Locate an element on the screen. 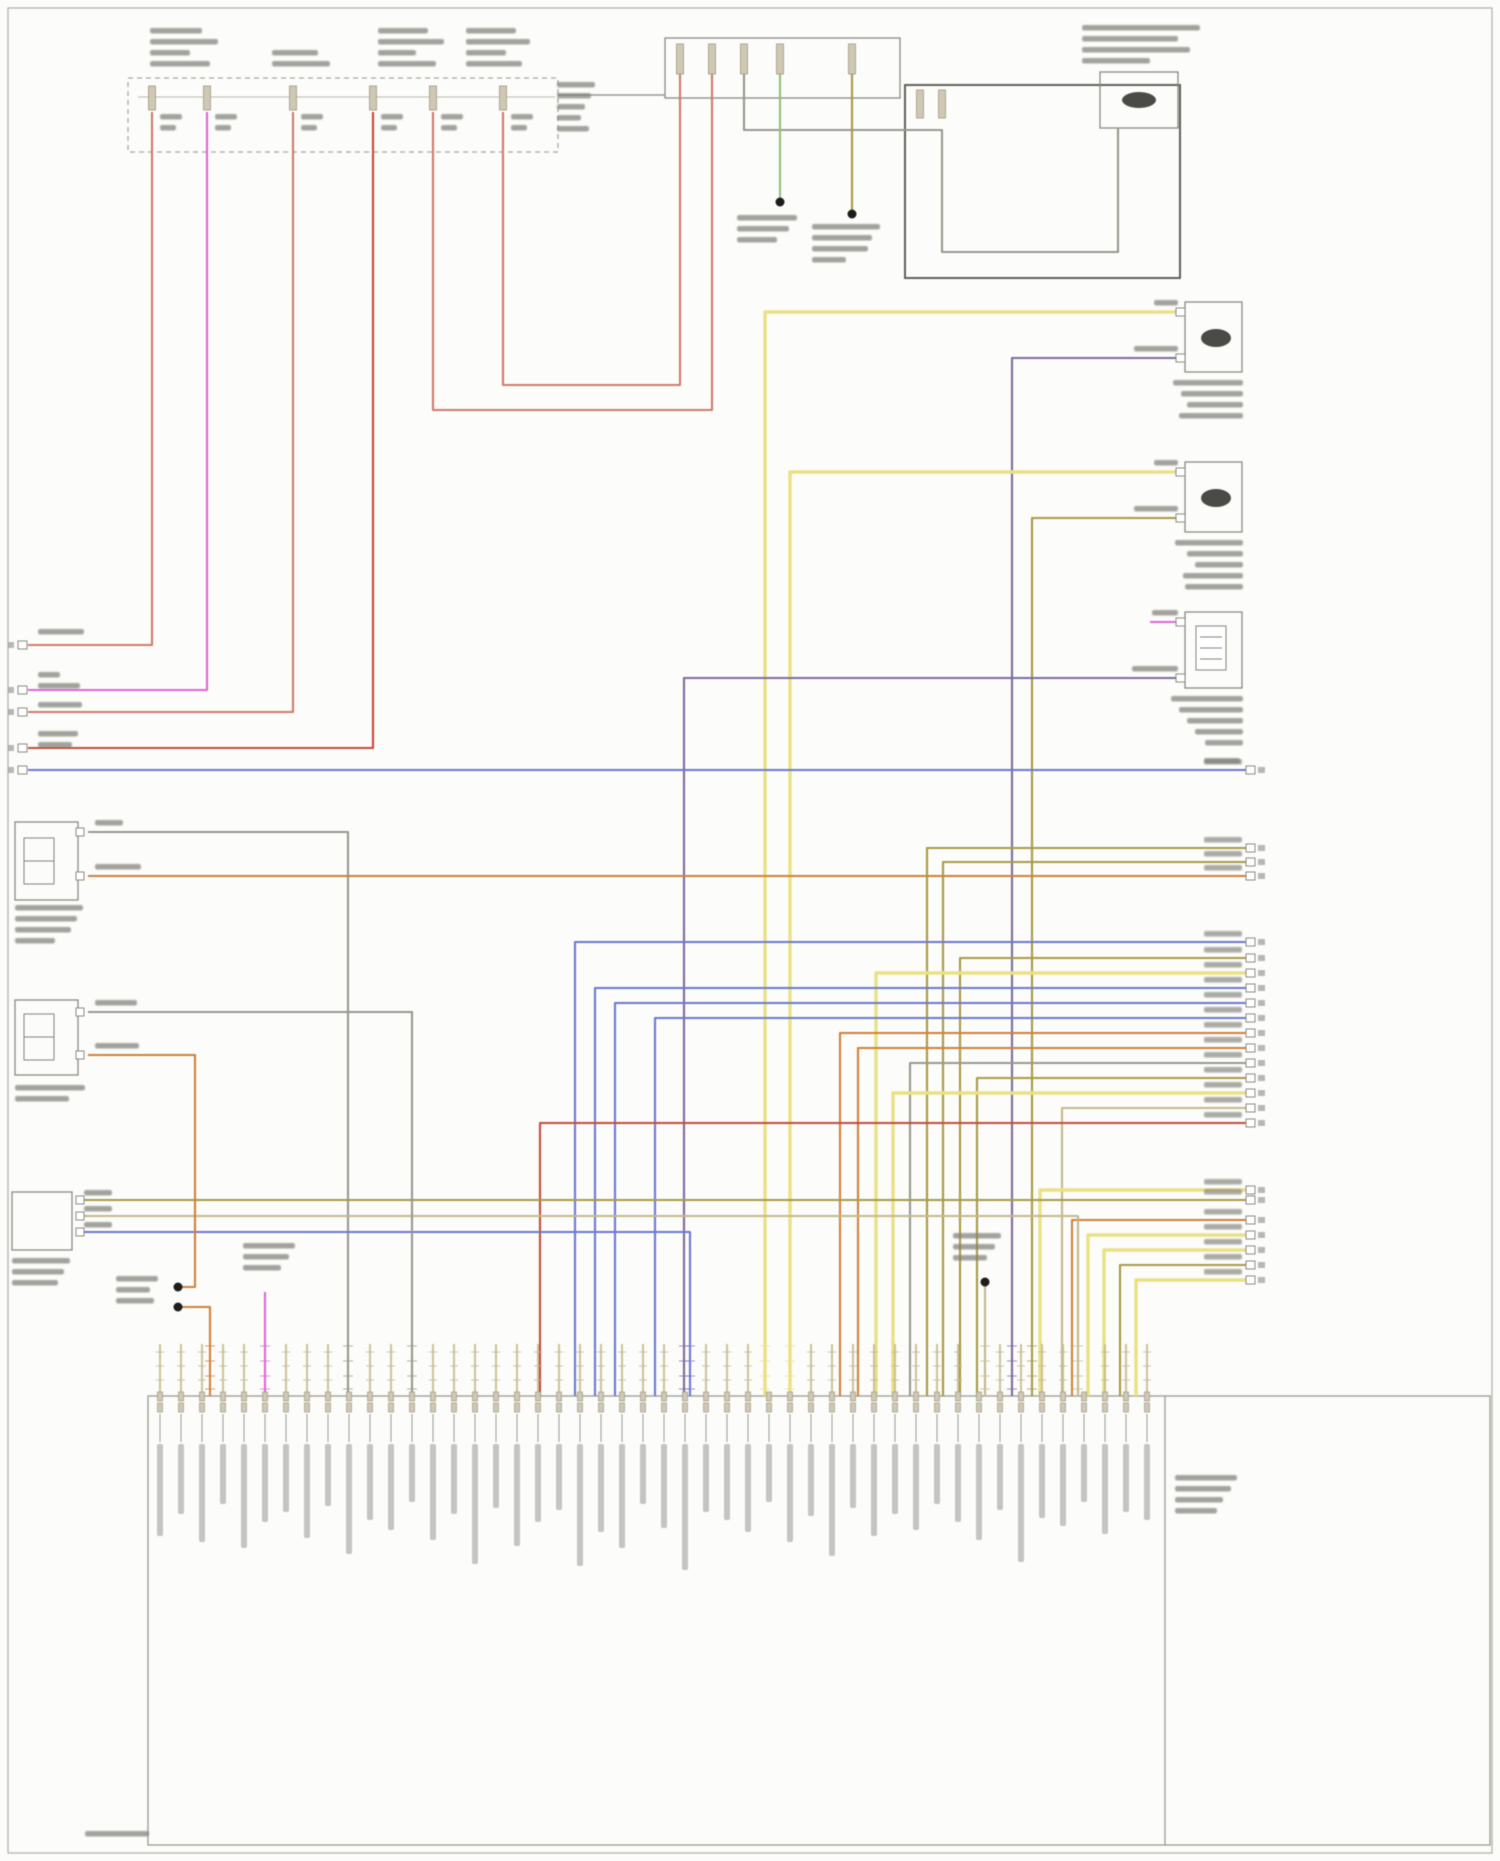 This screenshot has width=1500, height=1861. wire-yellow is located at coordinates (1166, 1314).